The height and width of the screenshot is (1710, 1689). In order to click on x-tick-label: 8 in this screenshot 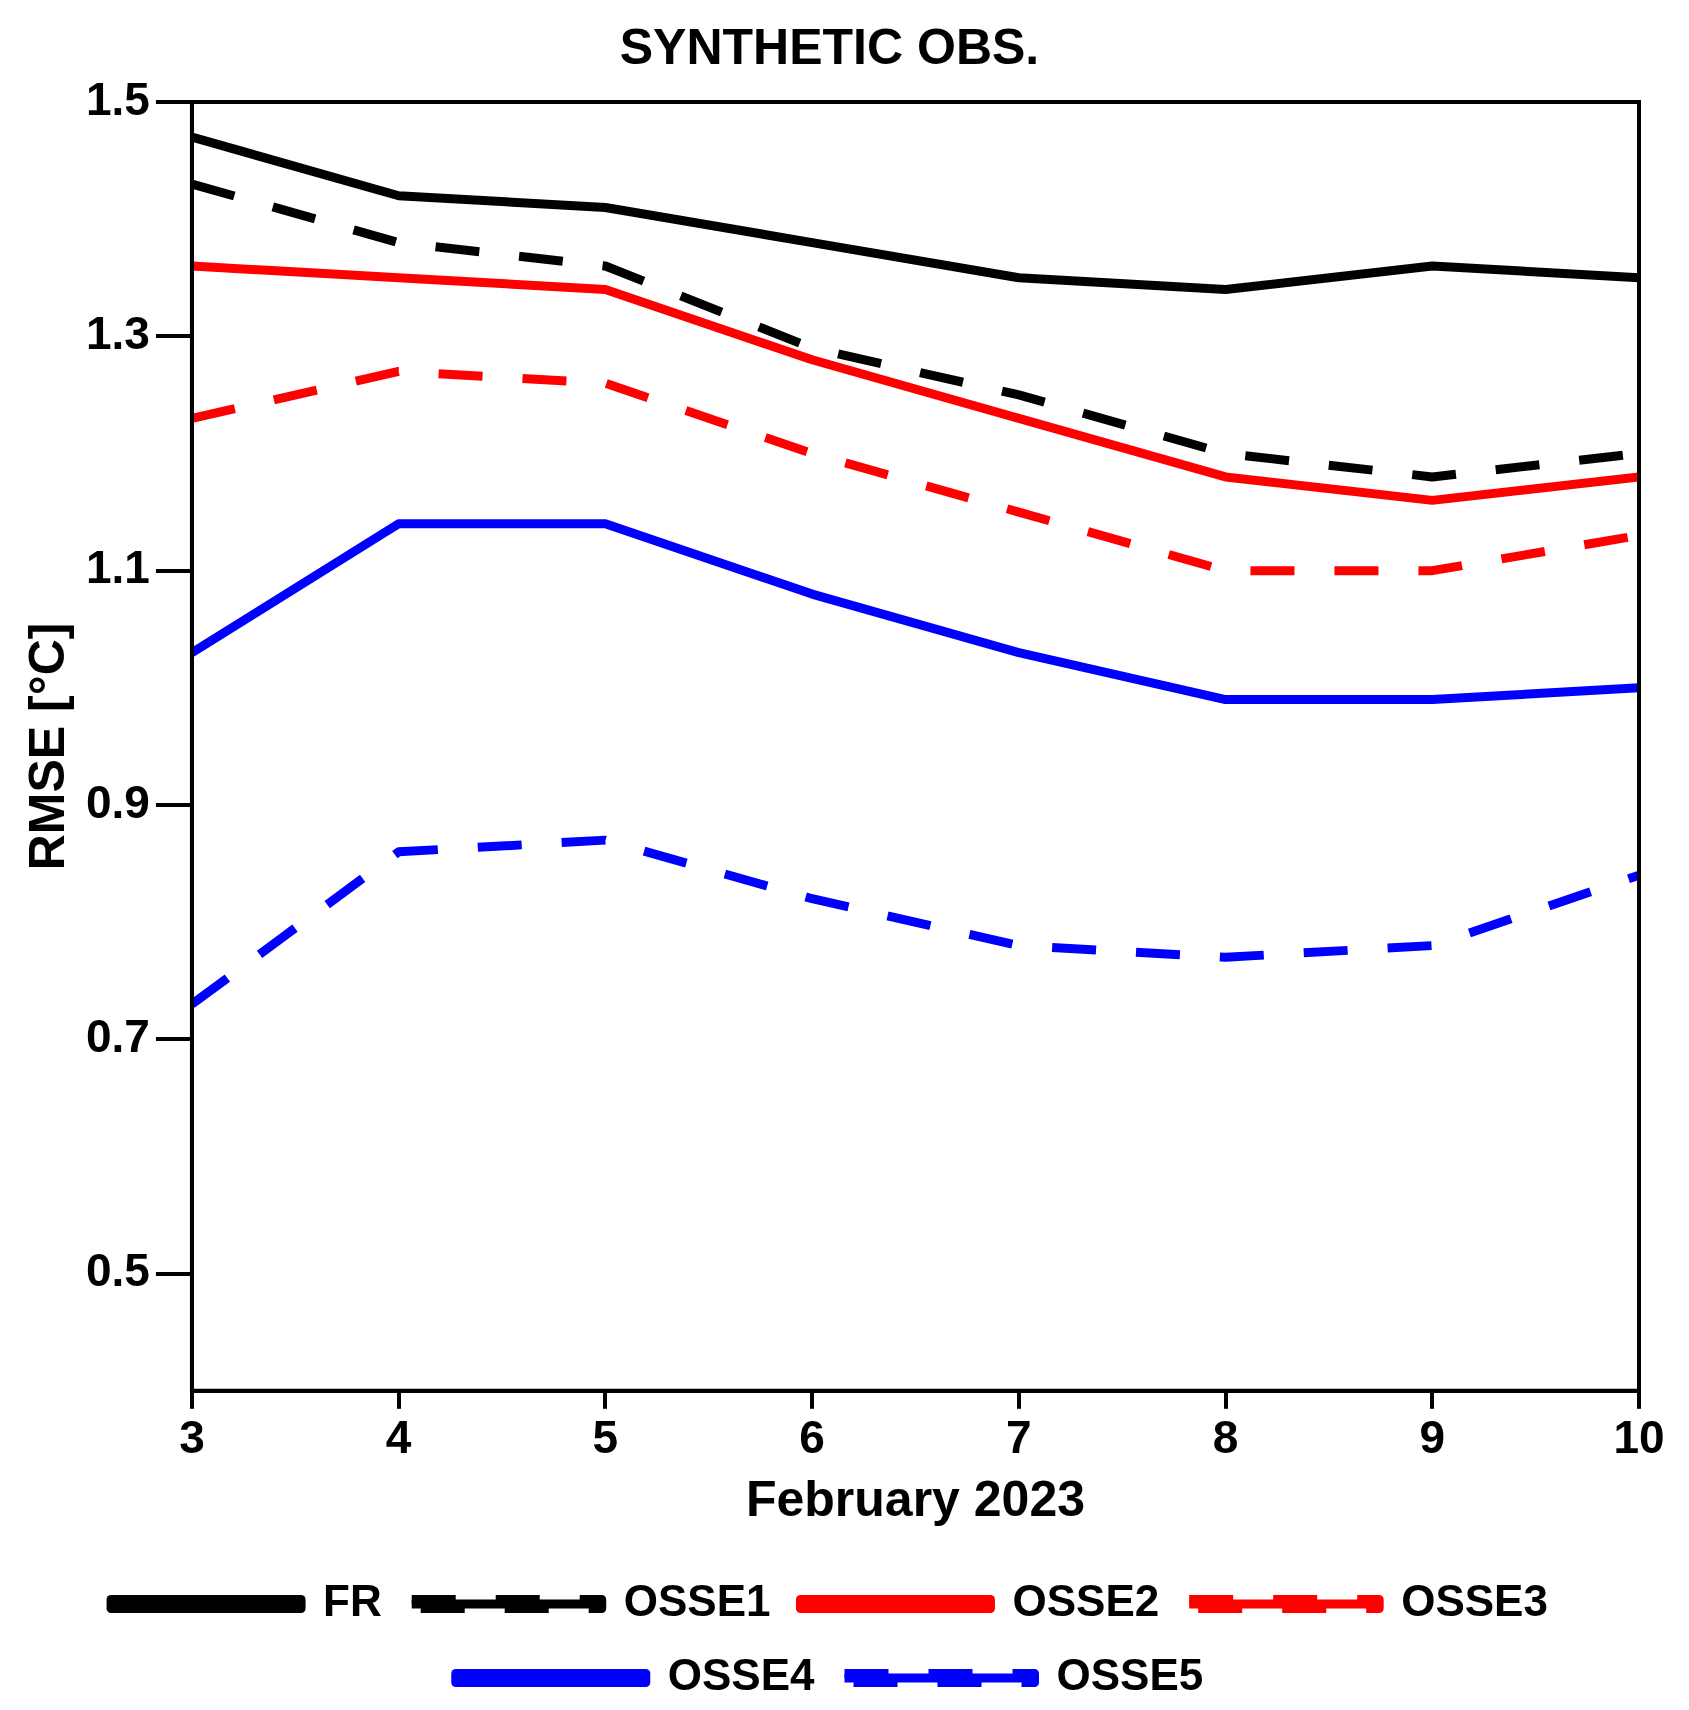, I will do `click(1225, 1437)`.